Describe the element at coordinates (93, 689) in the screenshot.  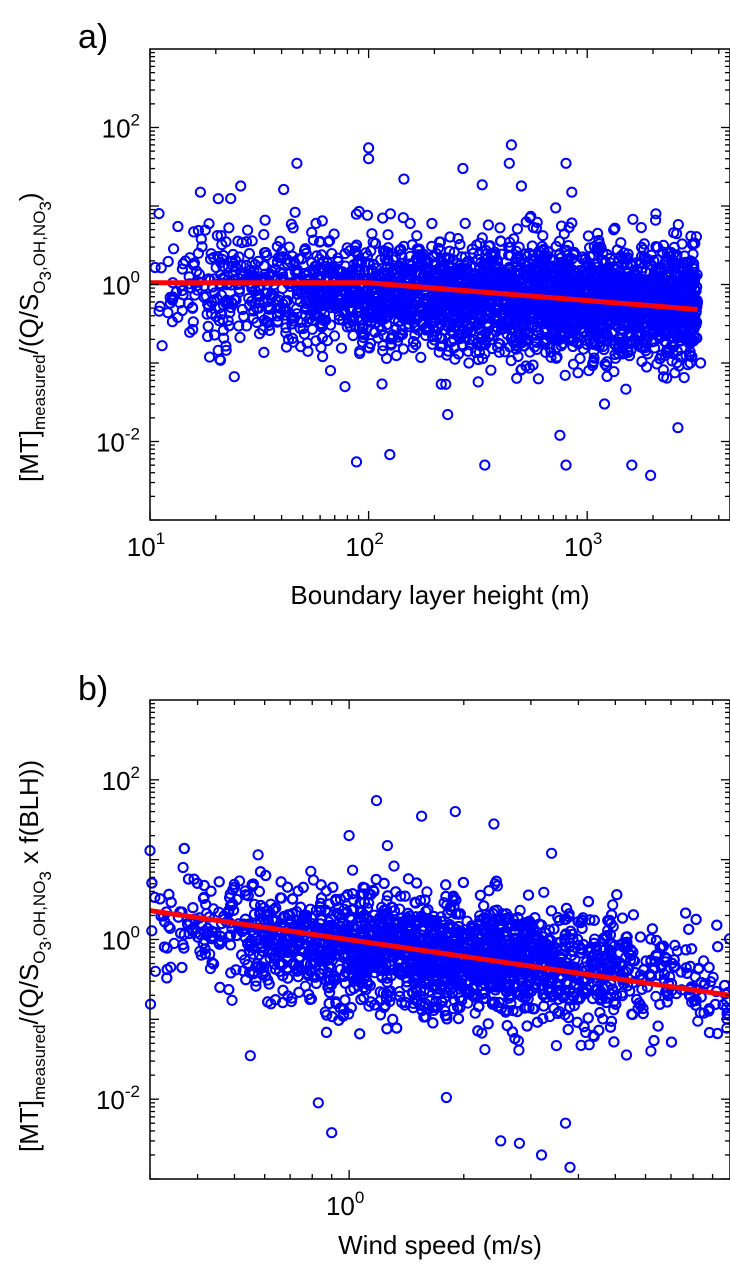
I see `panel-b-label: b)` at that location.